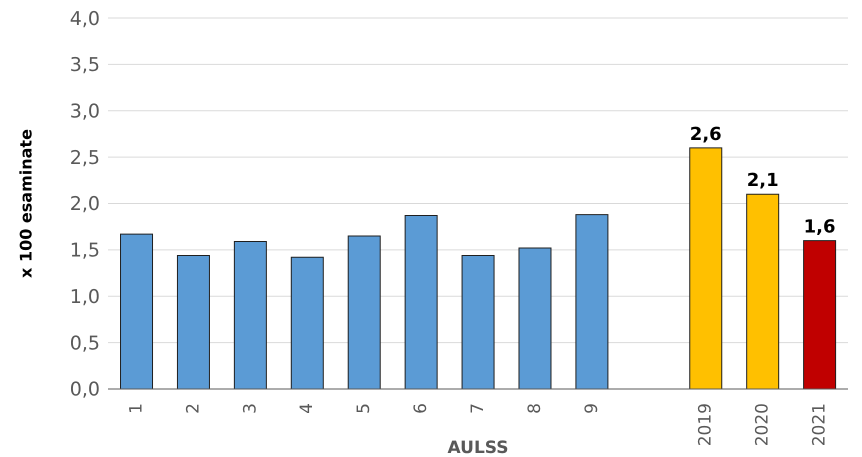 The image size is (862, 457). What do you see at coordinates (85, 111) in the screenshot?
I see `y-tick-label: 3,0` at bounding box center [85, 111].